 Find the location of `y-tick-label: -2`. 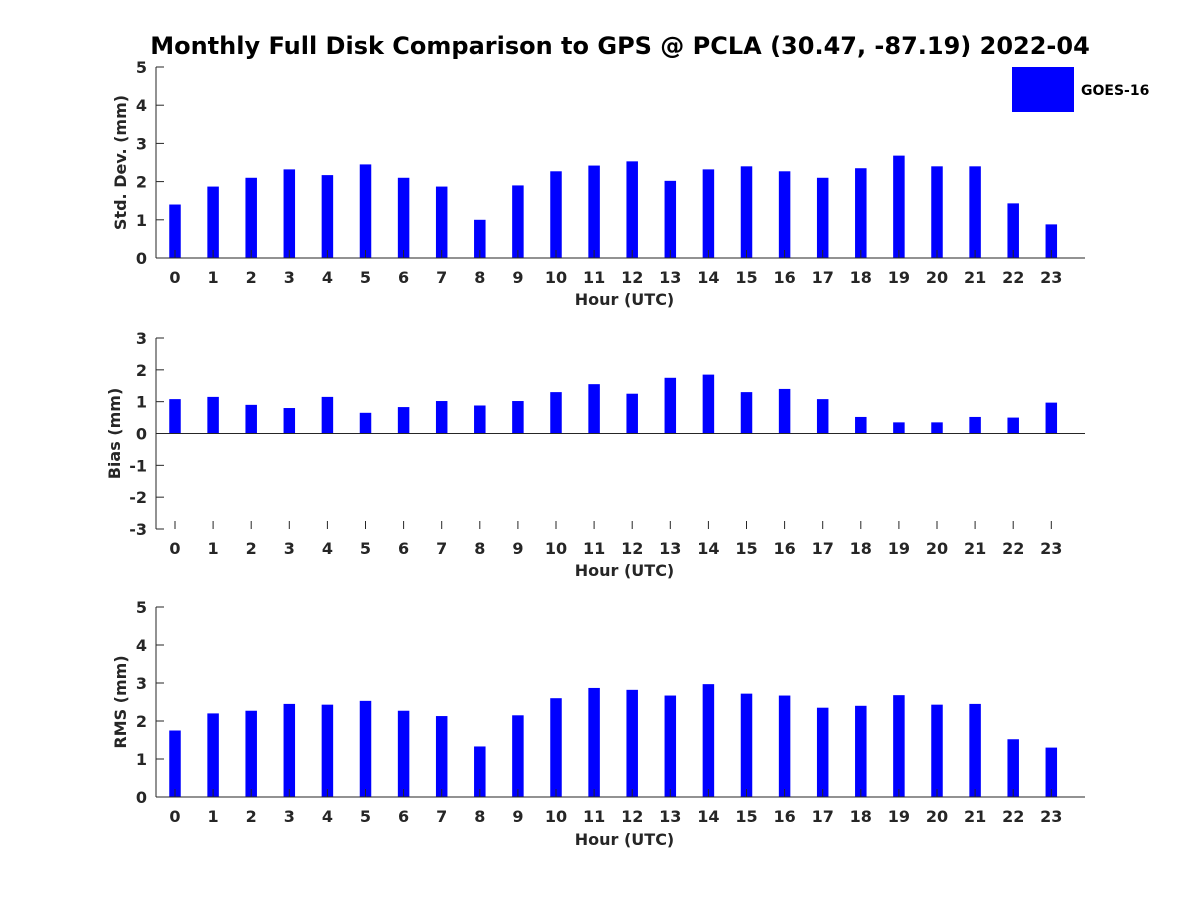

y-tick-label: -2 is located at coordinates (138, 497).